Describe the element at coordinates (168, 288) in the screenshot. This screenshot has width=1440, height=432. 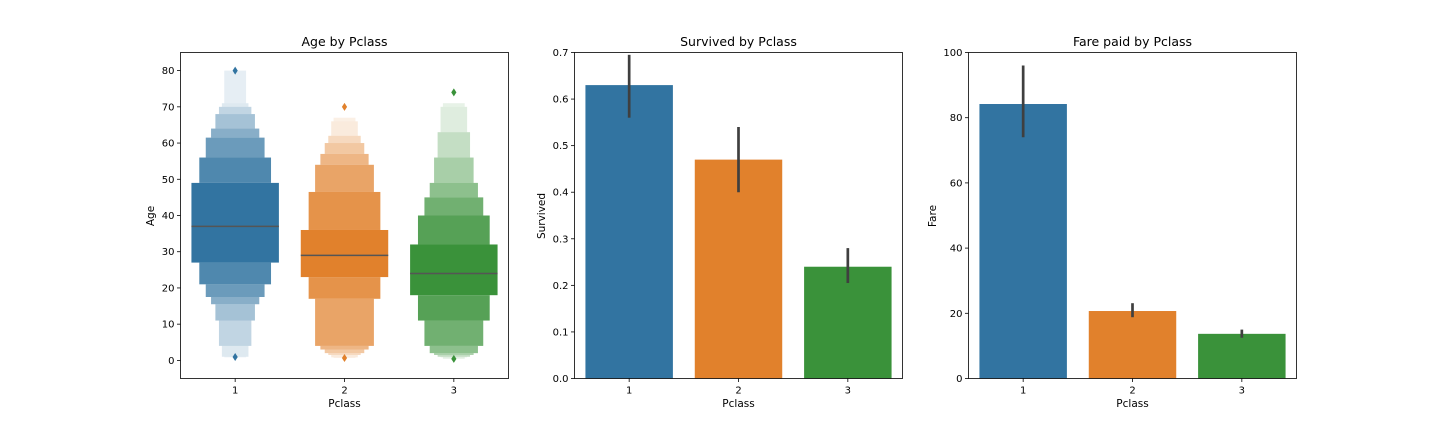
I see `age-y-tick-label: 20` at that location.